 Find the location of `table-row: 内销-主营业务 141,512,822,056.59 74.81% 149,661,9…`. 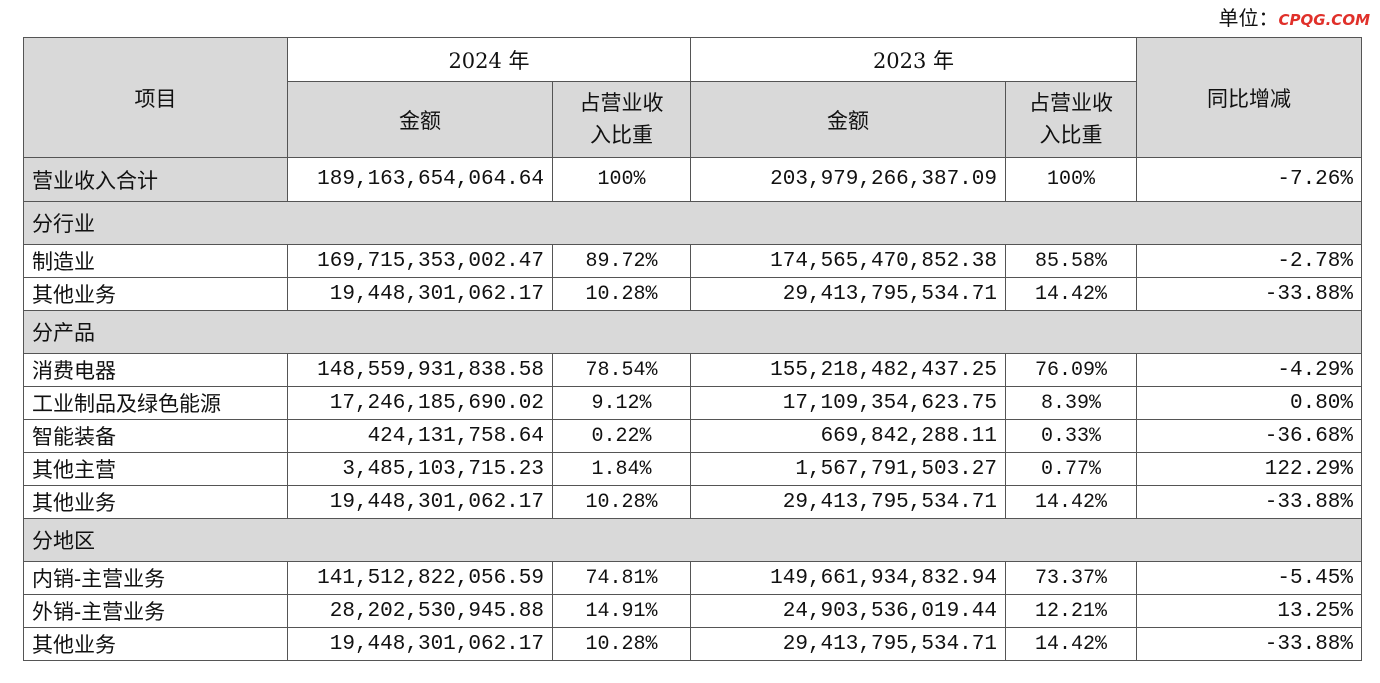

table-row: 内销-主营业务 141,512,822,056.59 74.81% 149,661,9… is located at coordinates (692, 578).